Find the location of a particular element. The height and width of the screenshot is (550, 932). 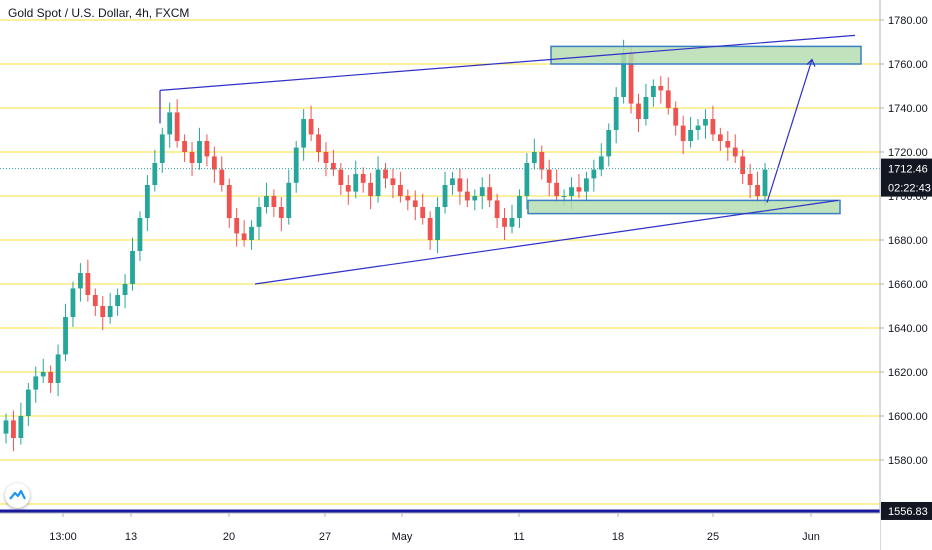

upper-trendline is located at coordinates (507, 62).